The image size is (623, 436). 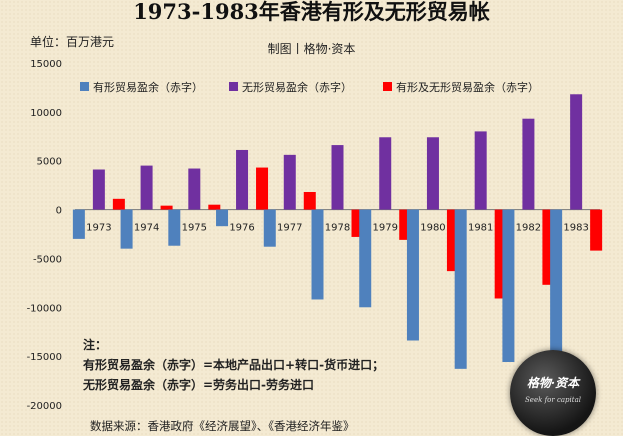 What do you see at coordinates (174, 227) in the screenshot?
I see `bar-series-1-1975` at bounding box center [174, 227].